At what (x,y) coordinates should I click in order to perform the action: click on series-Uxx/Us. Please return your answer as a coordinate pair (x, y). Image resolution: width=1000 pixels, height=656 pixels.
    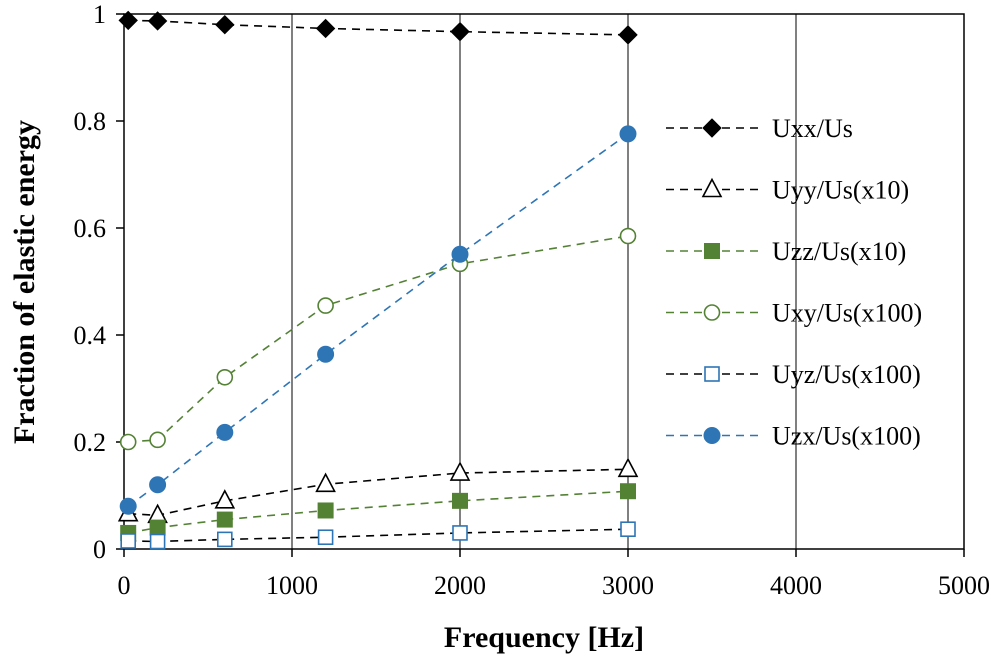
    Looking at the image, I should click on (378, 27).